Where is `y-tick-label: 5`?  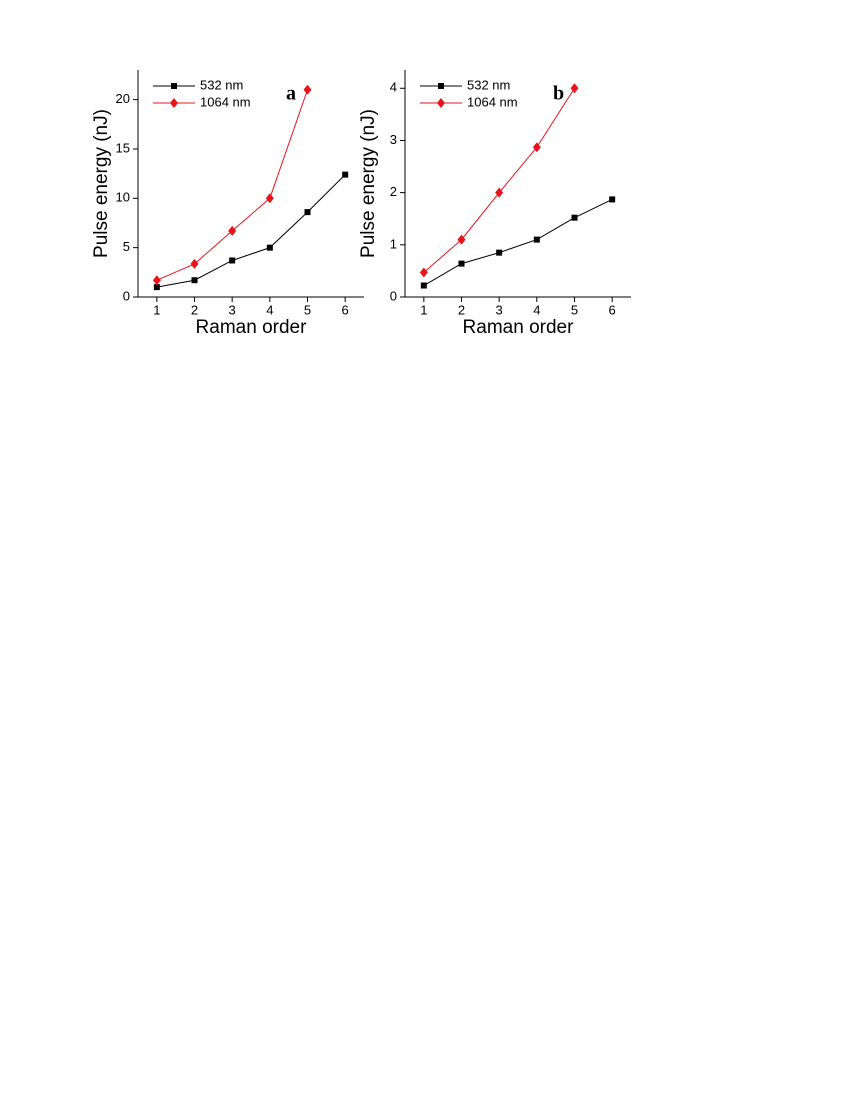
y-tick-label: 5 is located at coordinates (126, 246).